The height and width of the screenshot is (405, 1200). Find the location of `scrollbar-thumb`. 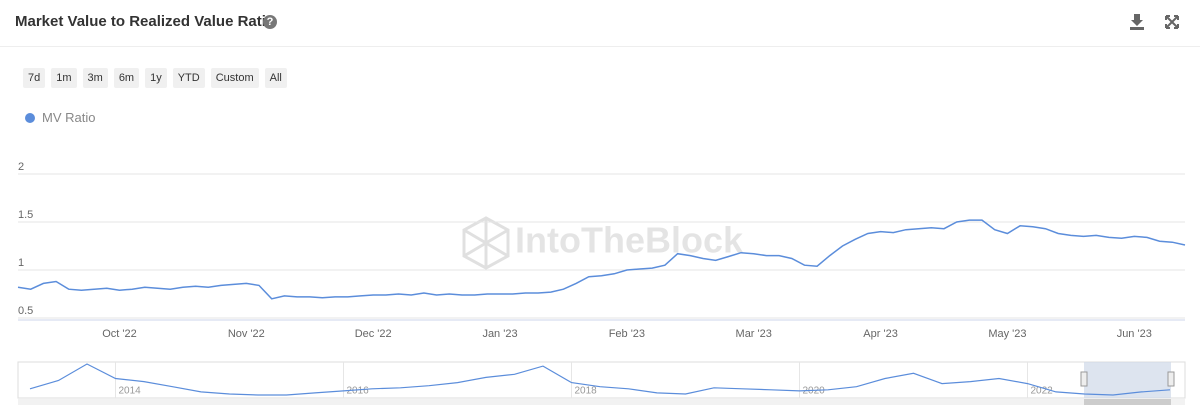

scrollbar-thumb is located at coordinates (1127, 402).